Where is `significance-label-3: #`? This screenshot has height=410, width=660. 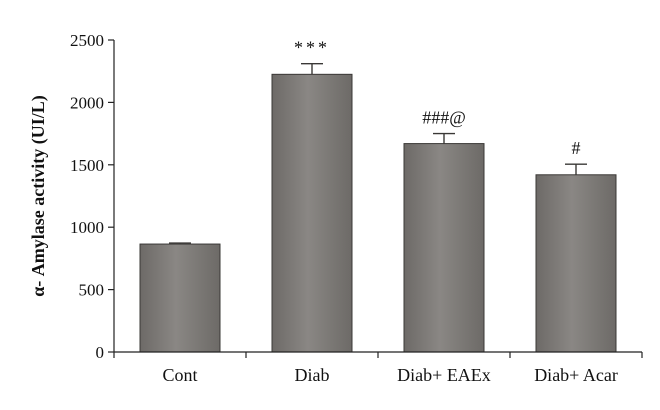
significance-label-3: # is located at coordinates (576, 148).